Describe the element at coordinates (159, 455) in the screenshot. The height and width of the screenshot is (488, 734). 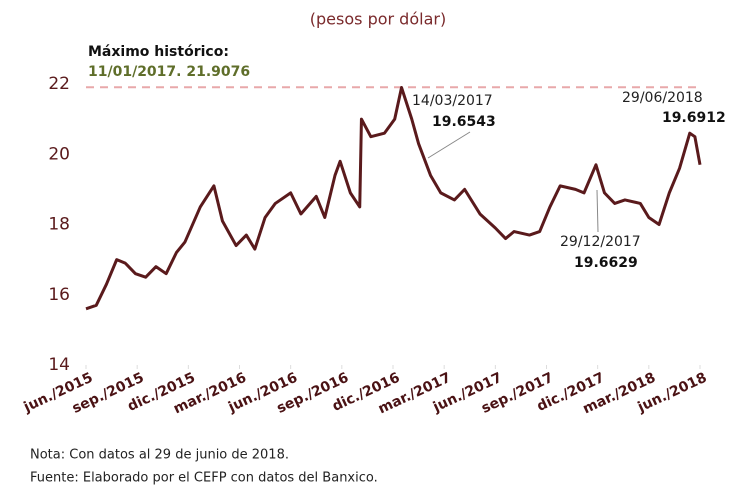
I see `note: Nota: Con datos al 29 de junio de 2018.` at that location.